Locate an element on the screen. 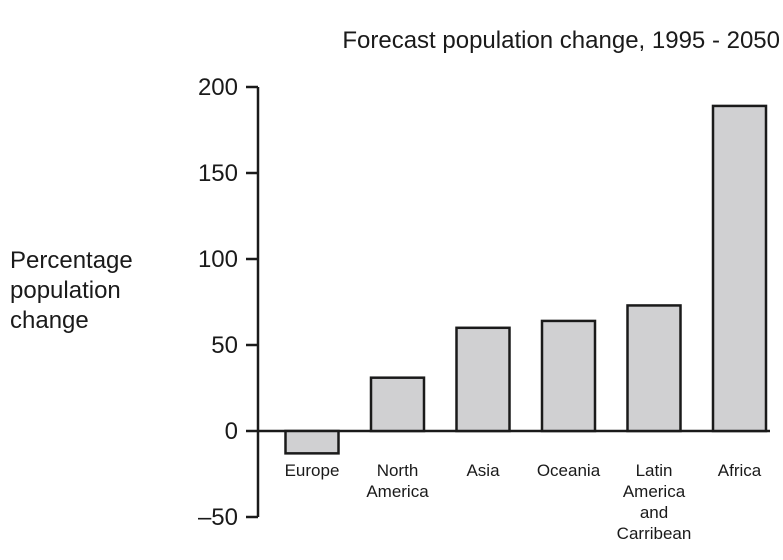 The width and height of the screenshot is (783, 560). x-category-label: Europe is located at coordinates (312, 470).